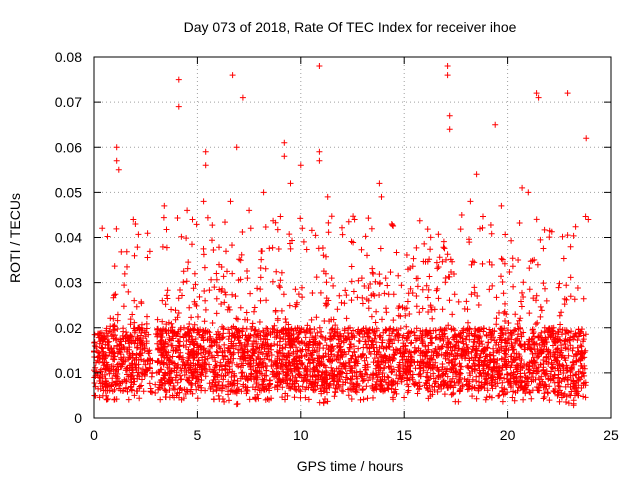  Describe the element at coordinates (301, 435) in the screenshot. I see `x-tick-label: 10` at that location.